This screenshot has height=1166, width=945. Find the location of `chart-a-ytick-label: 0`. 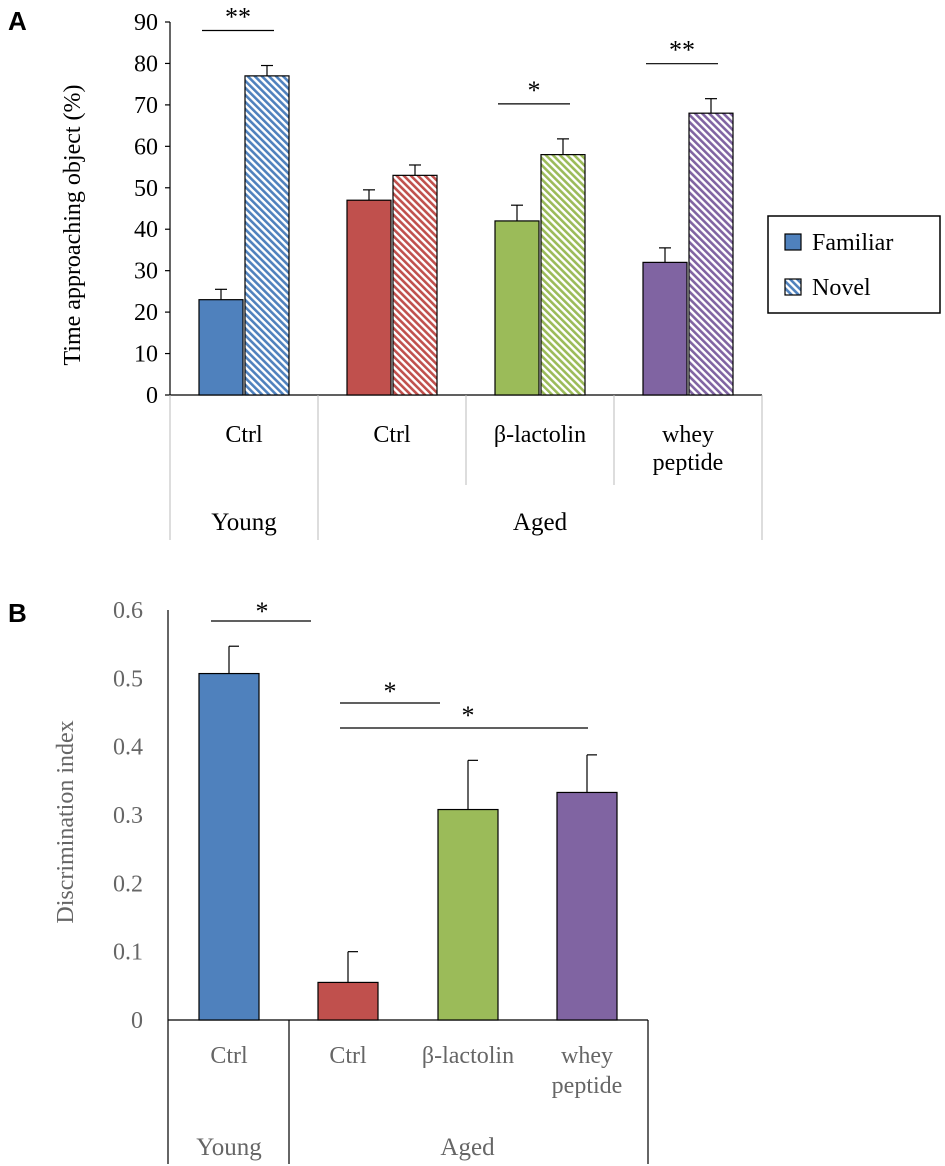

chart-a-ytick-label: 0 is located at coordinates (152, 396).